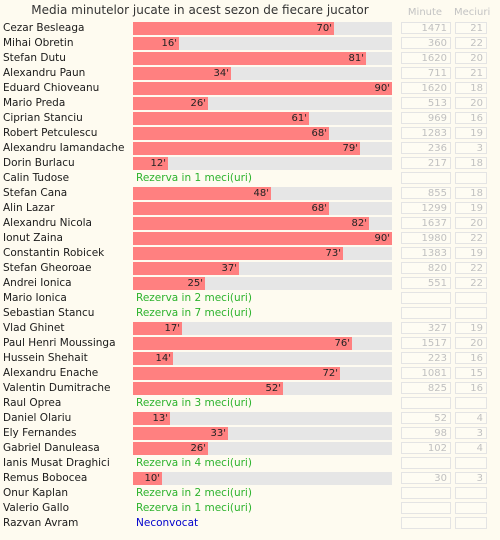  I want to click on bar-value-label: 37', so click(229, 268).